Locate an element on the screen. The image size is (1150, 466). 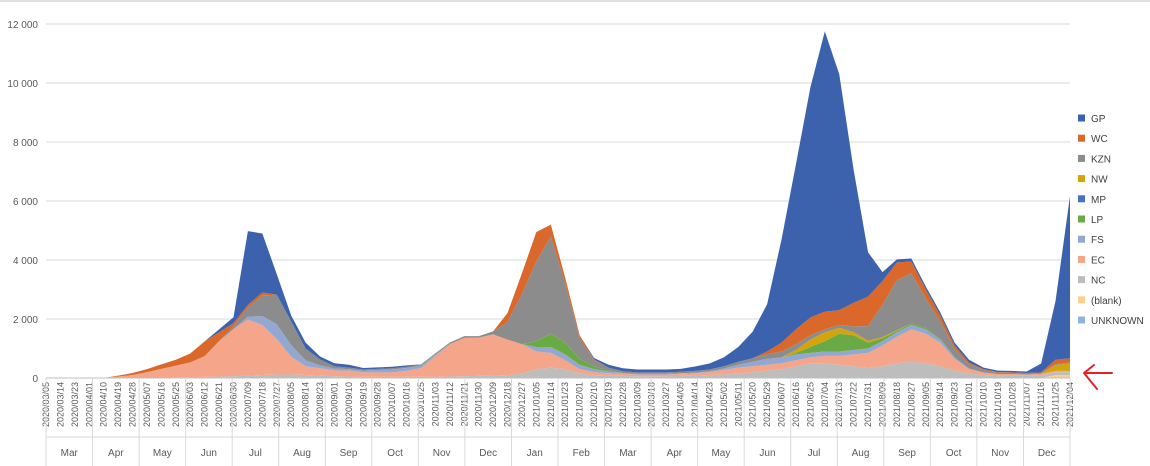
series-area-ec is located at coordinates (558, 348).